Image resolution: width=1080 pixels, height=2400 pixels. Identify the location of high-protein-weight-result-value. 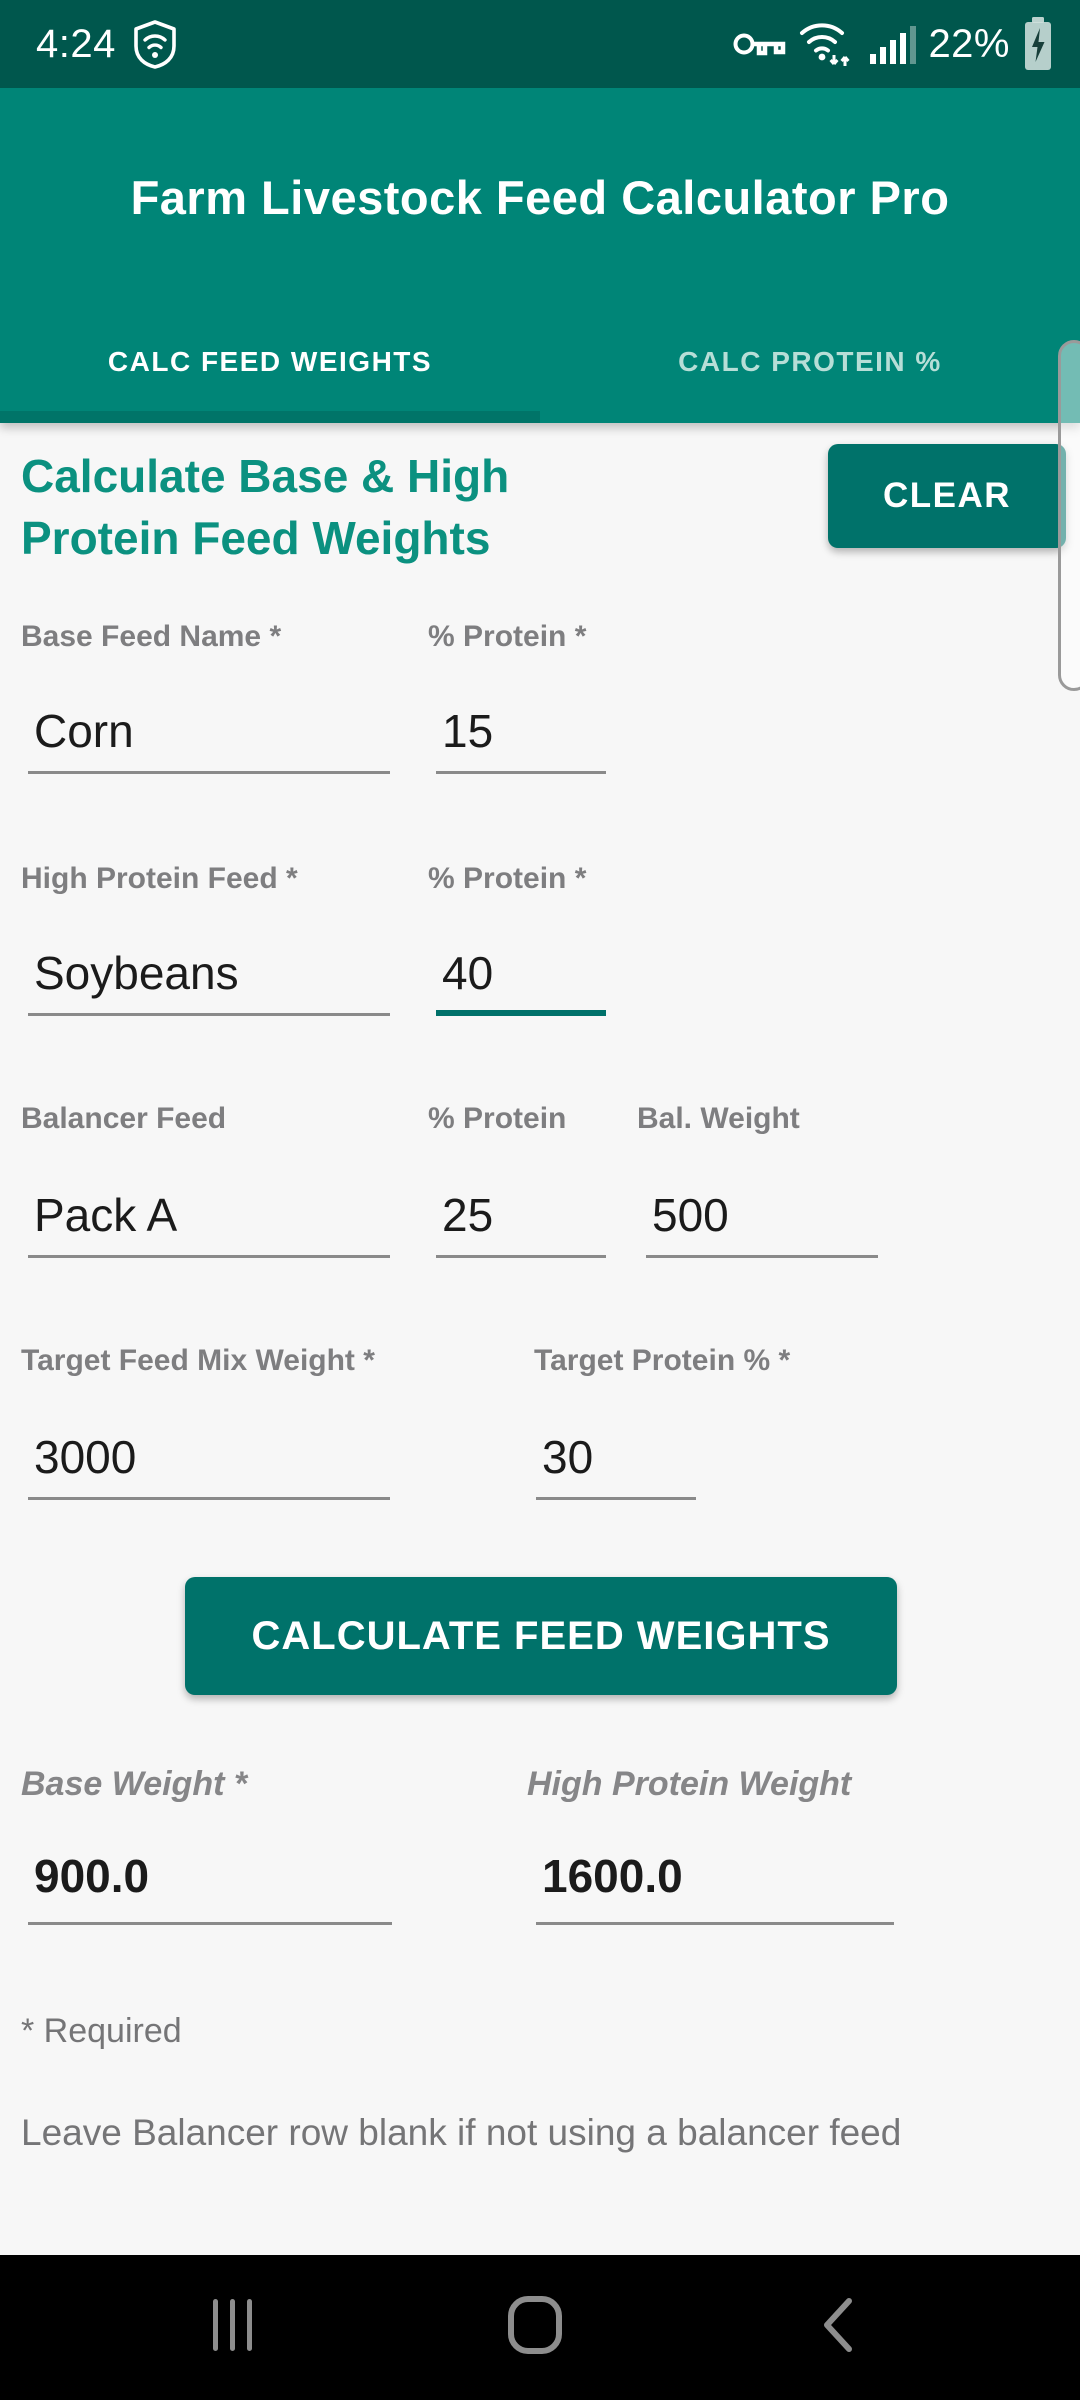
(715, 1887).